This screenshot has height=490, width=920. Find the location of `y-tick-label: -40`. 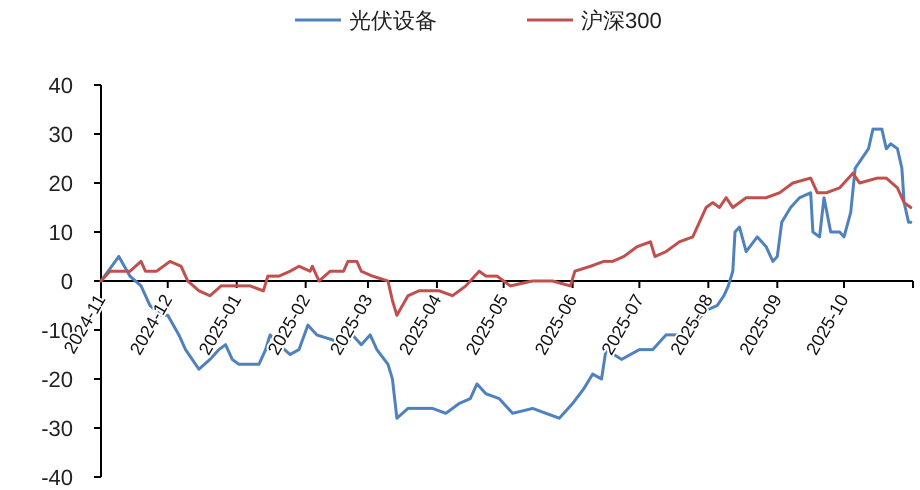

y-tick-label: -40 is located at coordinates (57, 477).